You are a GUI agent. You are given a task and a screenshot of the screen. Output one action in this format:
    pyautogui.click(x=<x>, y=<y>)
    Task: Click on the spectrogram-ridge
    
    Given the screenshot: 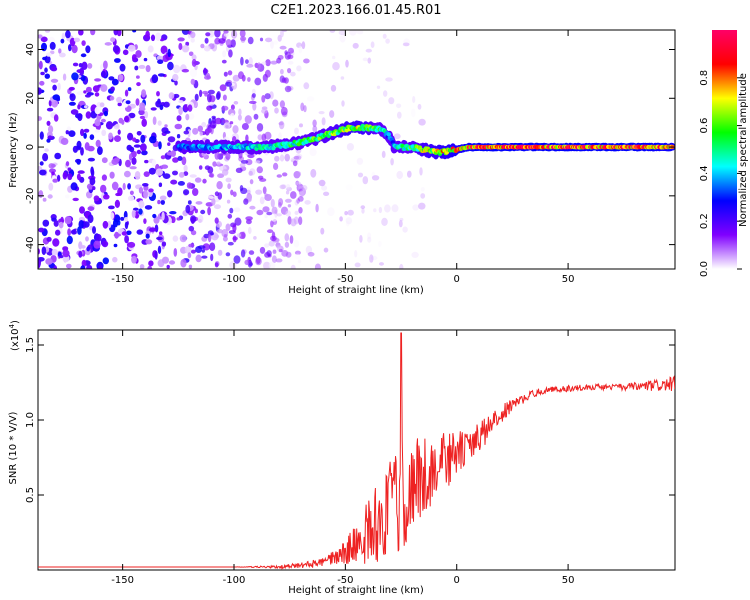 What is the action you would take?
    pyautogui.click(x=425, y=140)
    